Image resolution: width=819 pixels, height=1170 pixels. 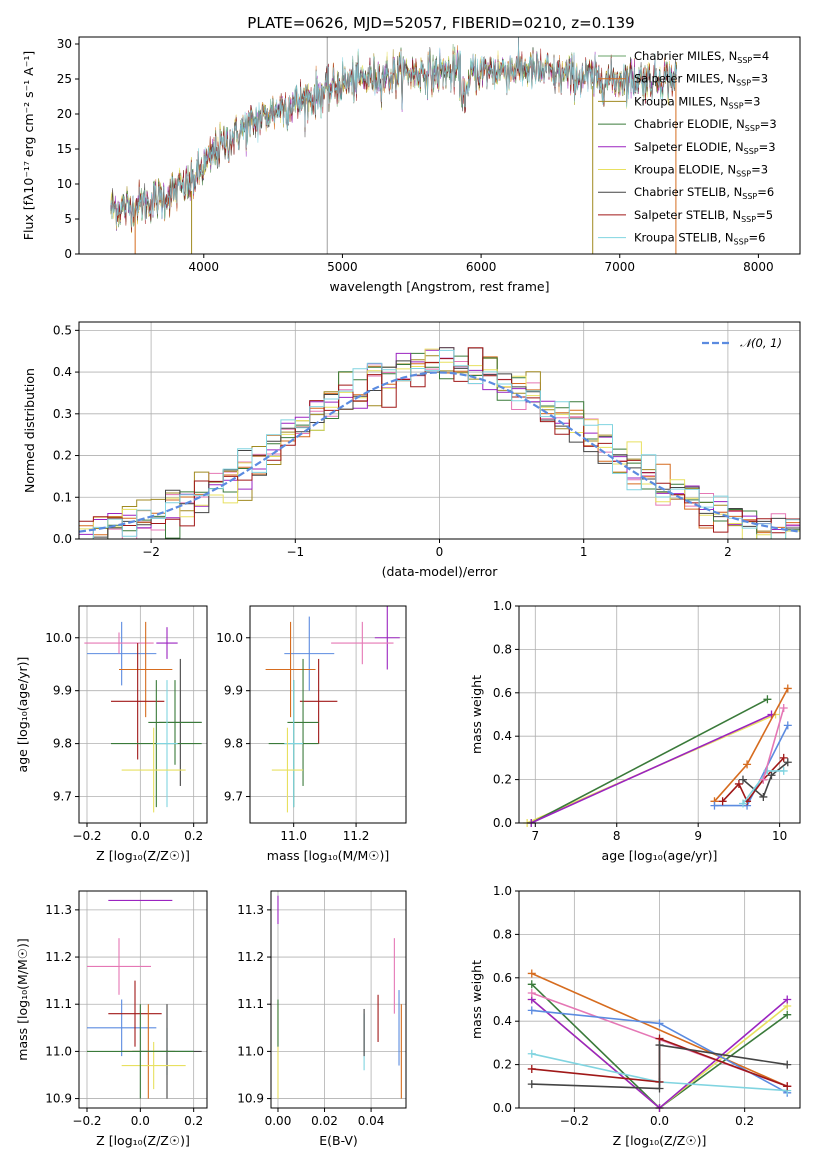 I want to click on histograms, so click(x=439, y=443).